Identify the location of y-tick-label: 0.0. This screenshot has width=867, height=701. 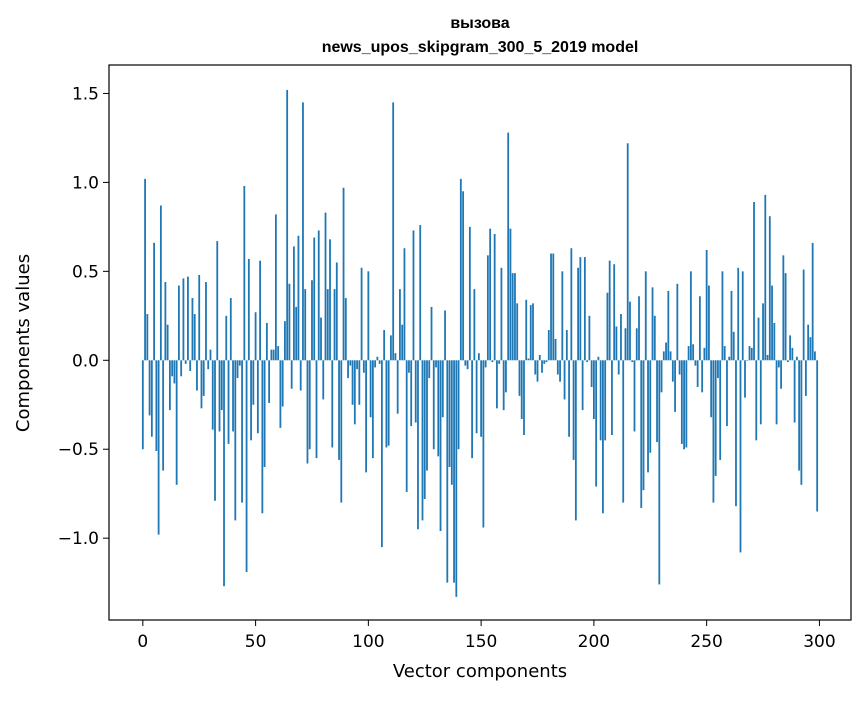
(85, 361).